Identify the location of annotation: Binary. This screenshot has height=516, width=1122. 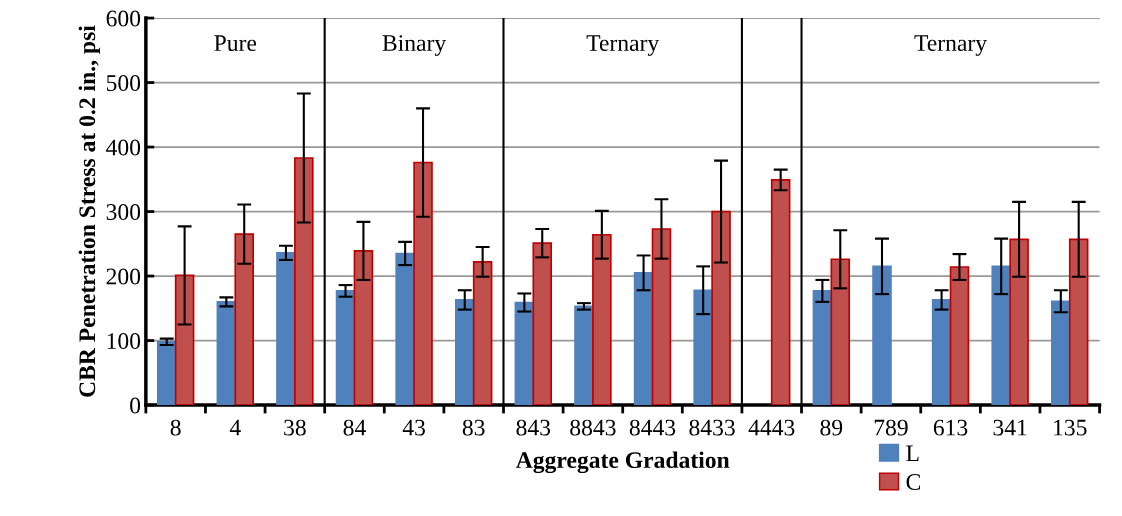
(414, 45).